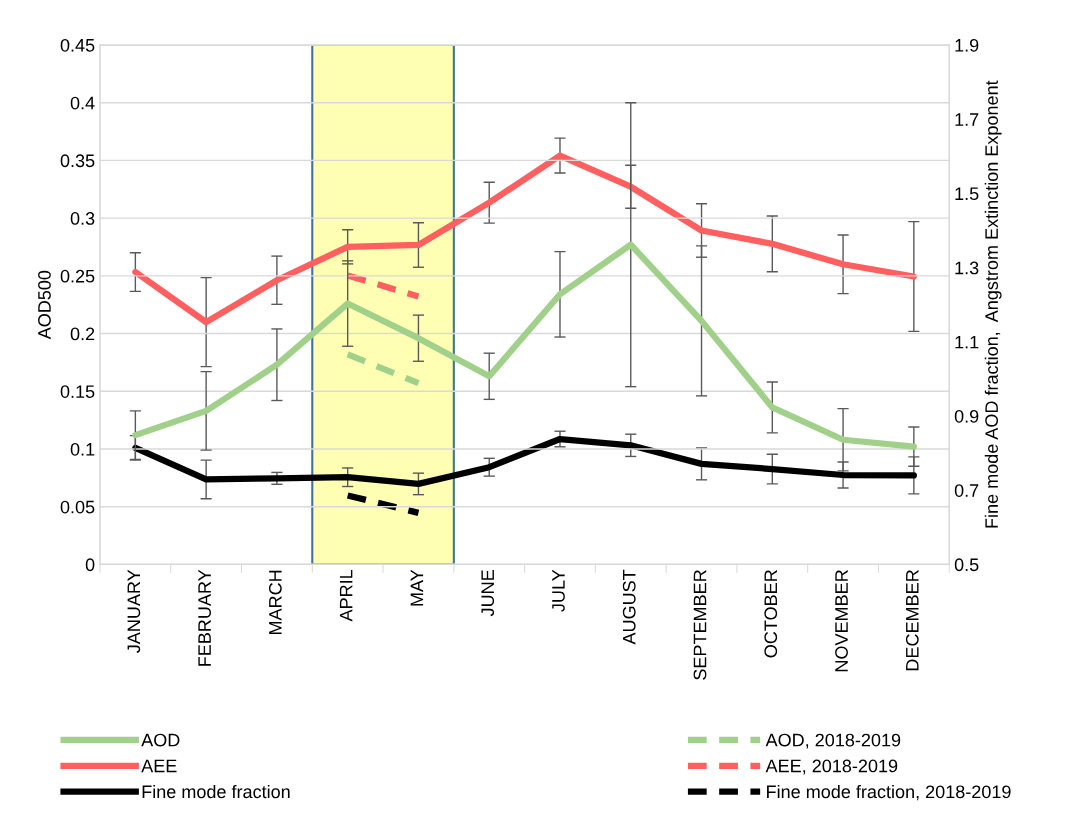 This screenshot has height=818, width=1075. What do you see at coordinates (833, 741) in the screenshot?
I see `legend-label: AOD, 2018-2019` at bounding box center [833, 741].